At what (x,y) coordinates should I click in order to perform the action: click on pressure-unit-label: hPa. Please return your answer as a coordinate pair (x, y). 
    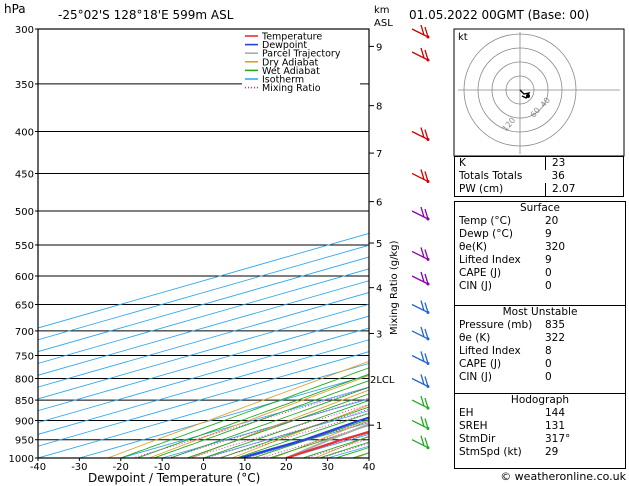
    Looking at the image, I should click on (15, 9).